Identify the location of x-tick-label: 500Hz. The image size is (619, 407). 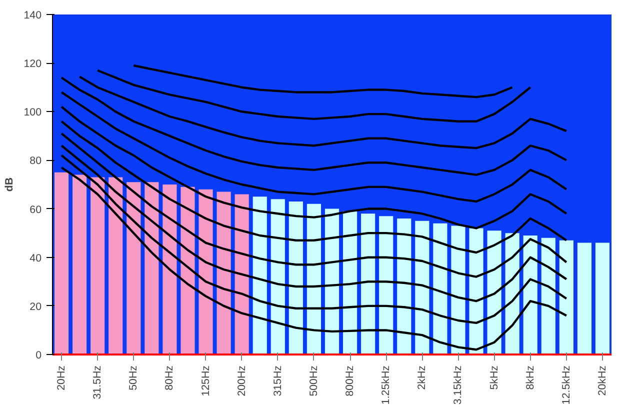
(314, 380).